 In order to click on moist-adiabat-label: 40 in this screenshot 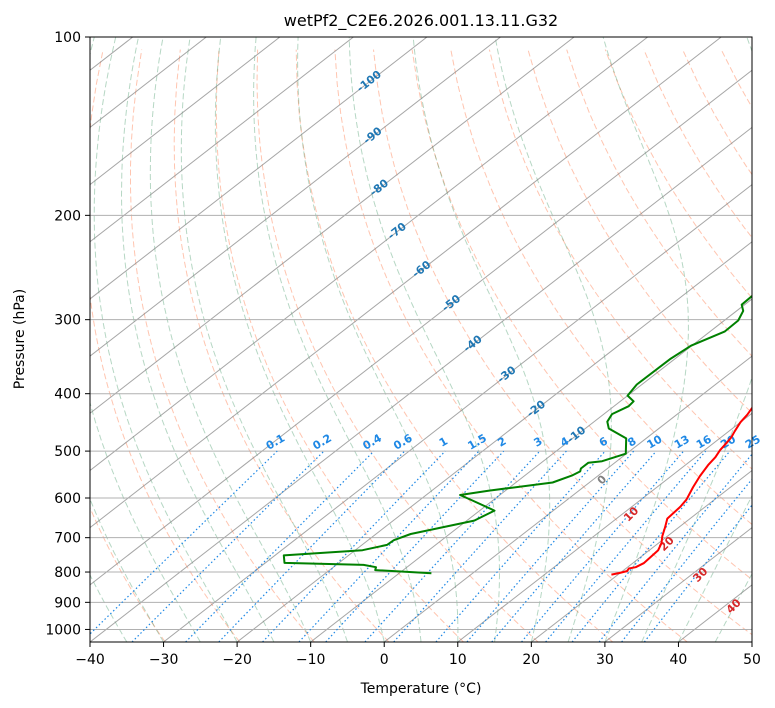, I will do `click(734, 606)`.